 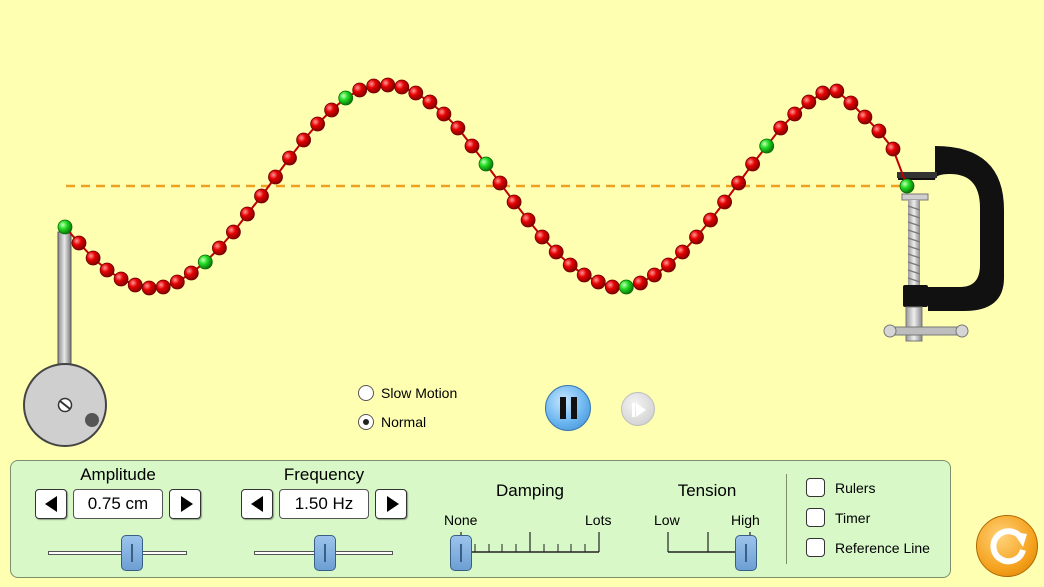 I want to click on frequency-decrease-button, so click(x=257, y=504).